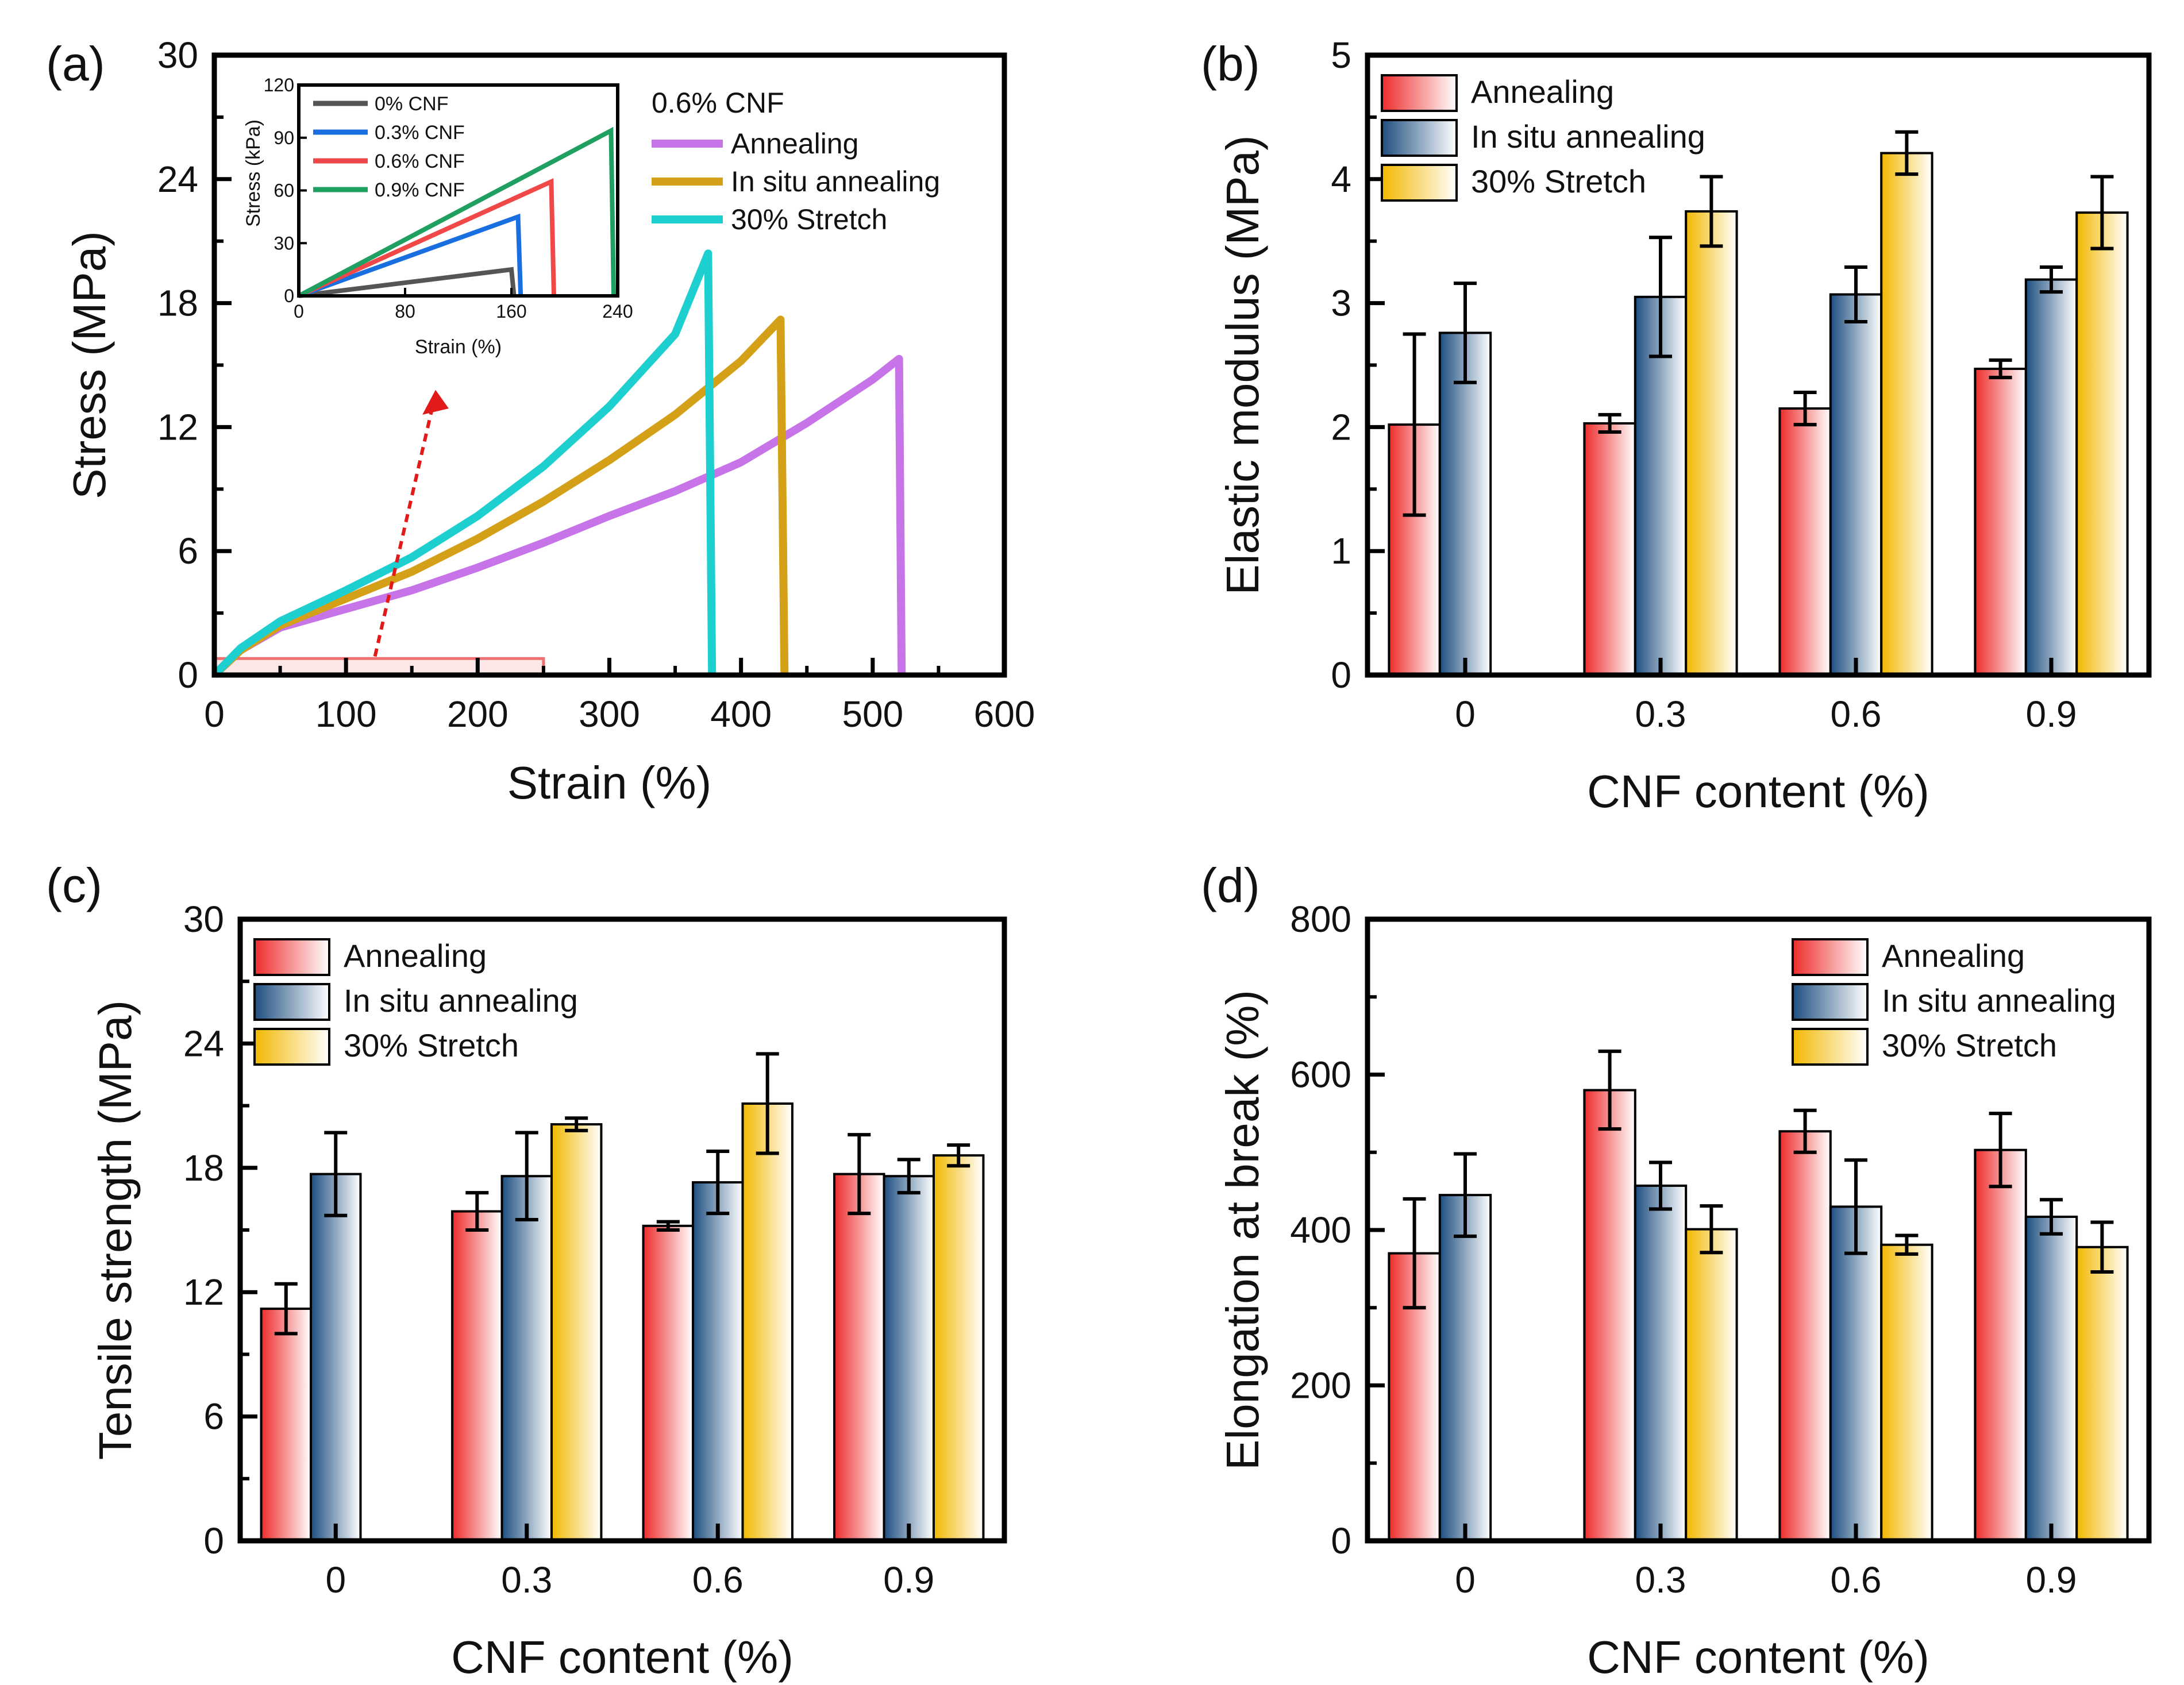  What do you see at coordinates (284, 243) in the screenshot?
I see `inset-y-tick-label: 30` at bounding box center [284, 243].